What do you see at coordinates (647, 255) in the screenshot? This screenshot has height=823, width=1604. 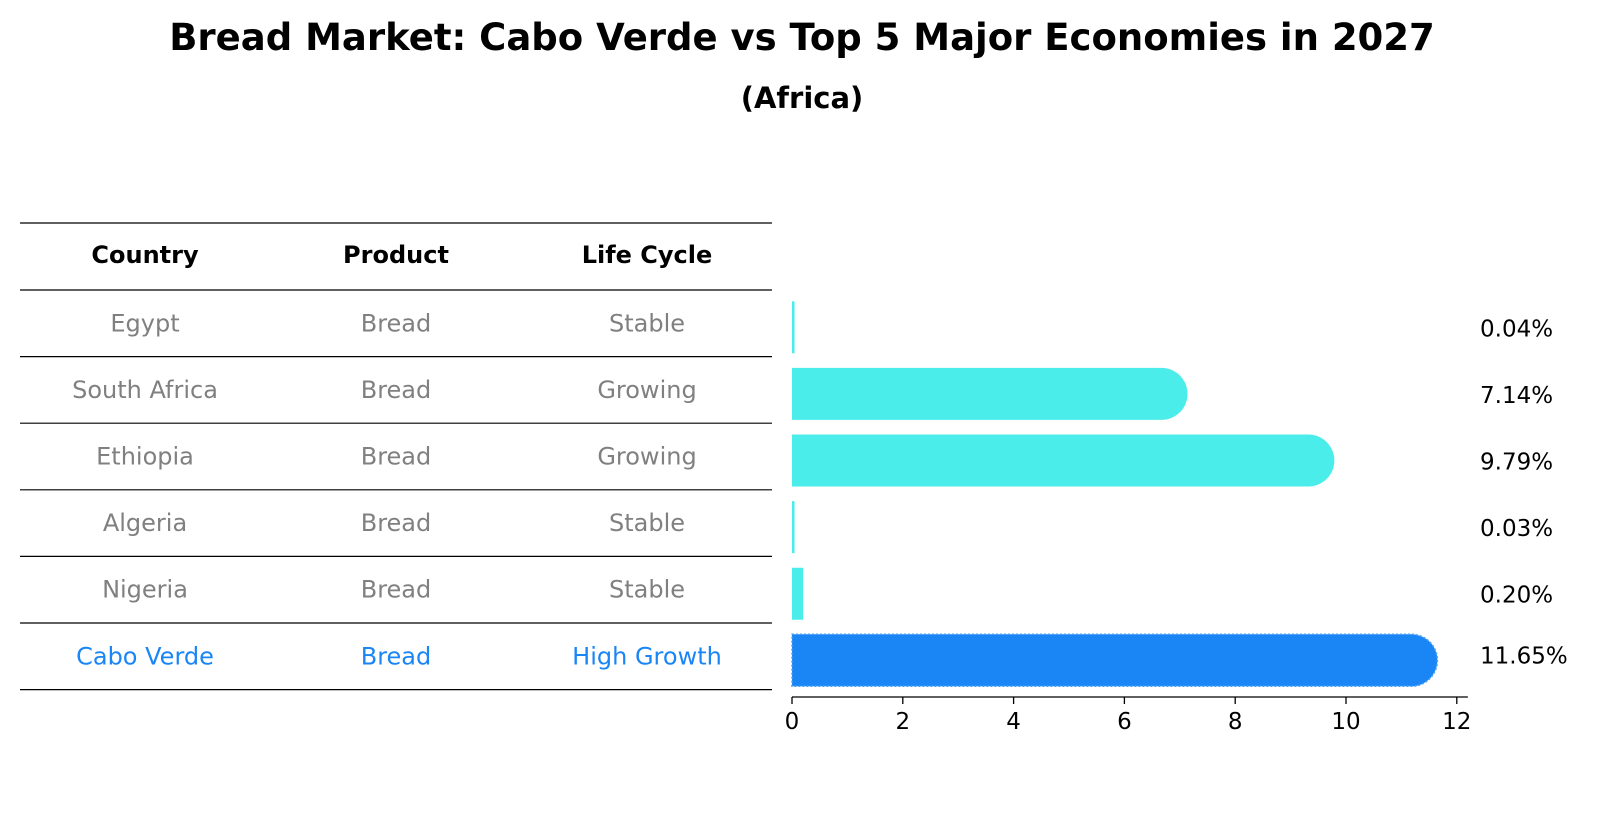 I see `table-header-life-cycle: Life Cycle` at bounding box center [647, 255].